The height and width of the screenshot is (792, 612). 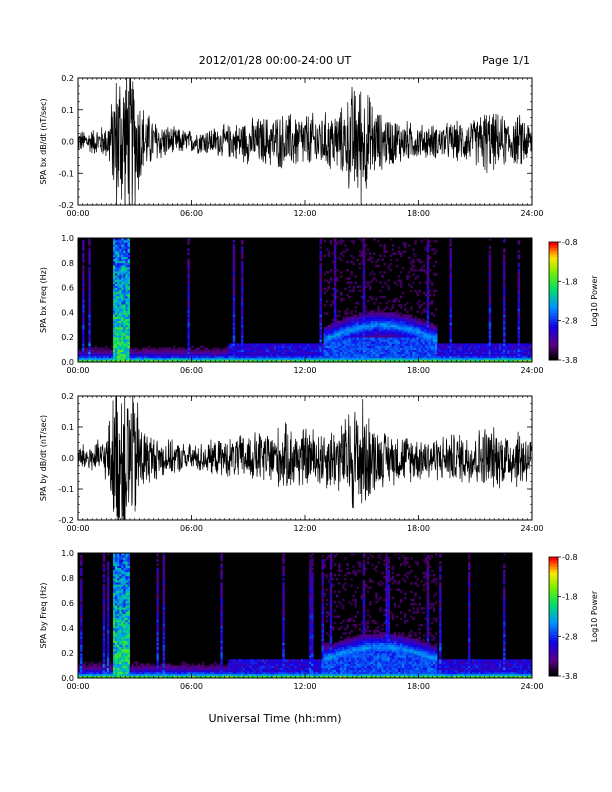 I want to click on x-tick-label: 12:00, so click(x=304, y=370).